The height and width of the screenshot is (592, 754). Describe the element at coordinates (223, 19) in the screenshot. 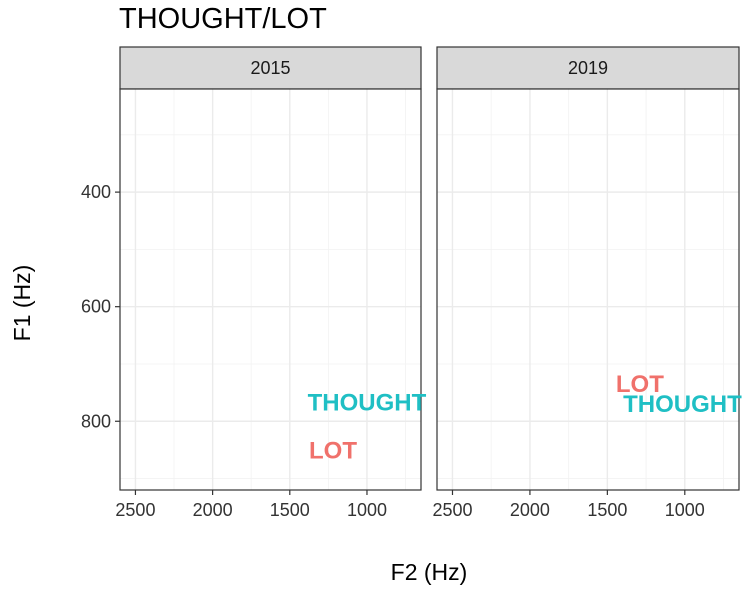

I see `chart-title: THOUGHT/LOT` at that location.